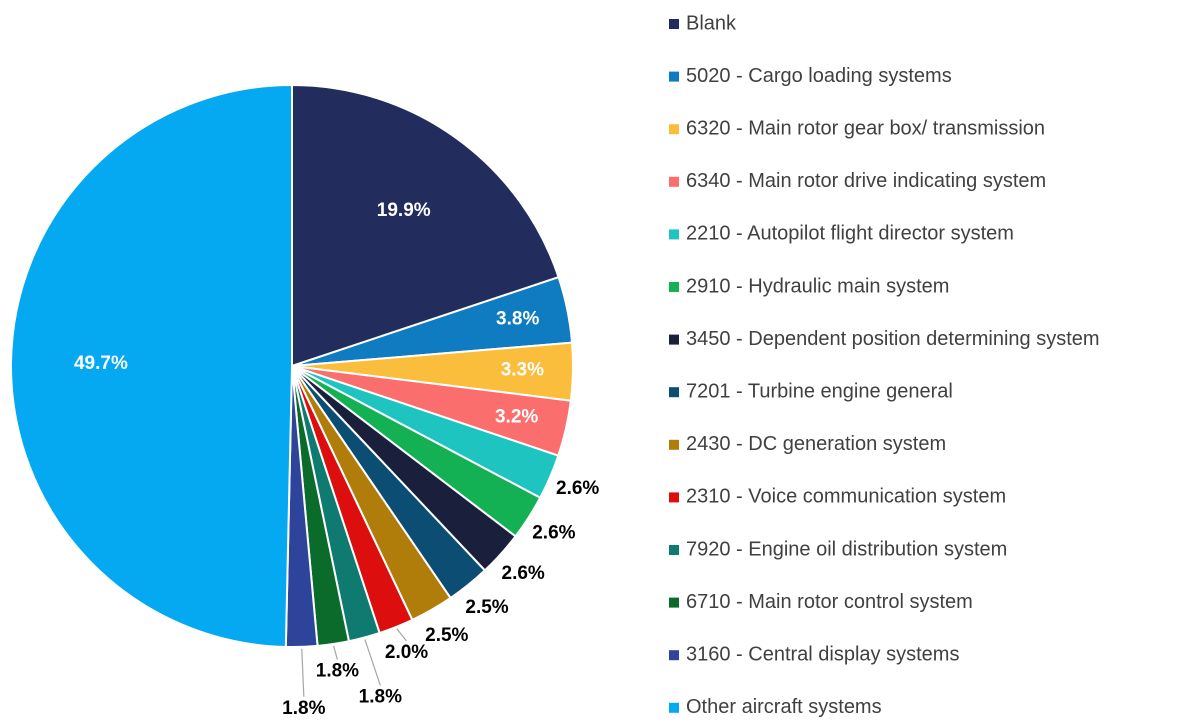 The image size is (1195, 723). What do you see at coordinates (850, 234) in the screenshot?
I see `legend-label: 2210 - Autopilot flight director system` at bounding box center [850, 234].